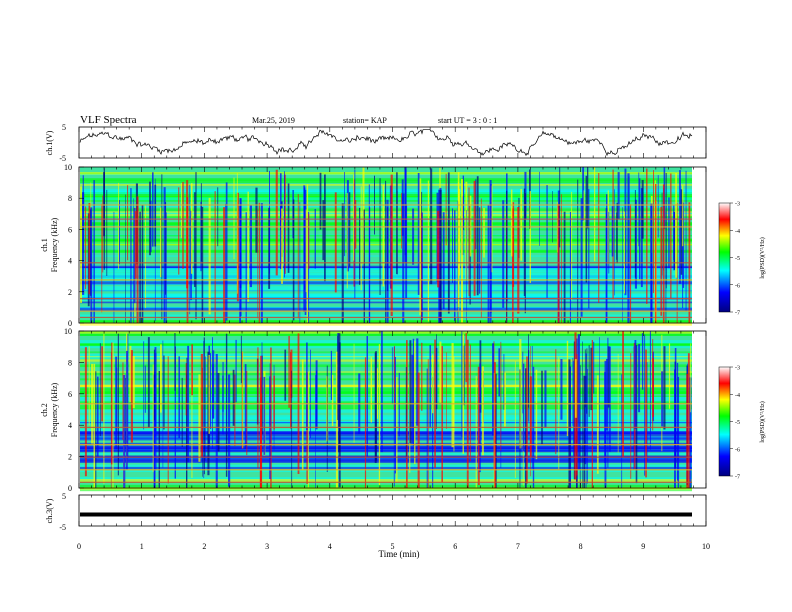  Describe the element at coordinates (64, 127) in the screenshot. I see `ch1-ytick-top: 5` at that location.